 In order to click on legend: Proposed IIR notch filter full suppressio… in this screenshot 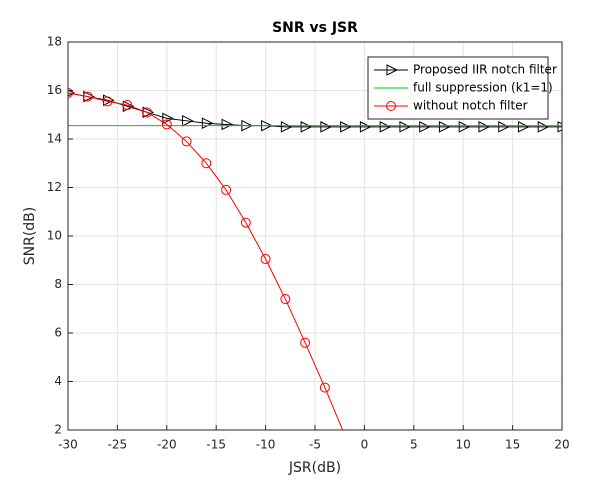, I will do `click(462, 88)`.